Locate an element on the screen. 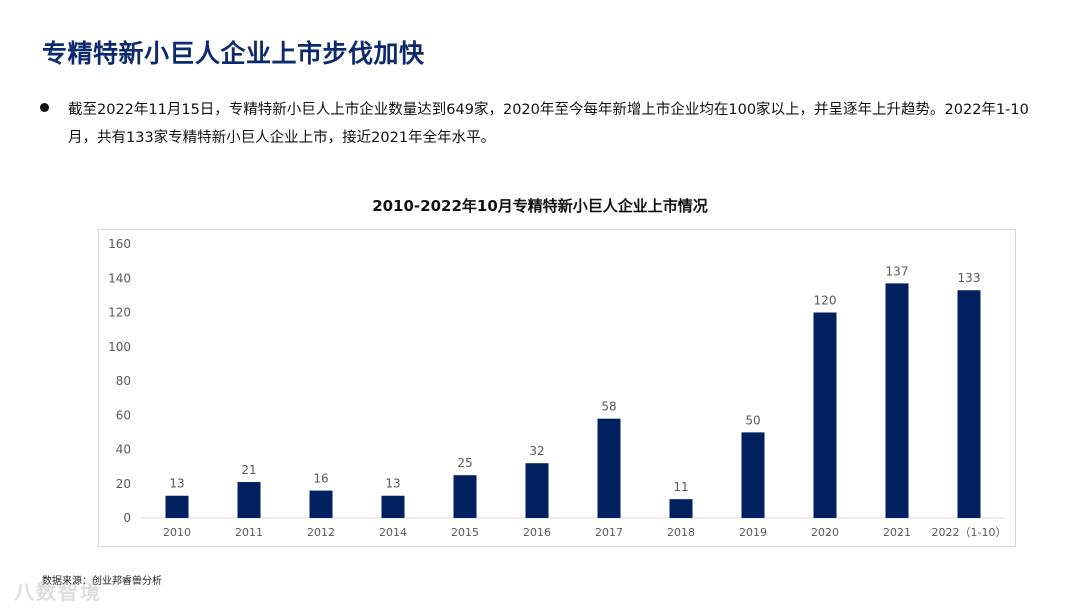 Image resolution: width=1080 pixels, height=608 pixels. bar-value-label: 50 is located at coordinates (752, 420).